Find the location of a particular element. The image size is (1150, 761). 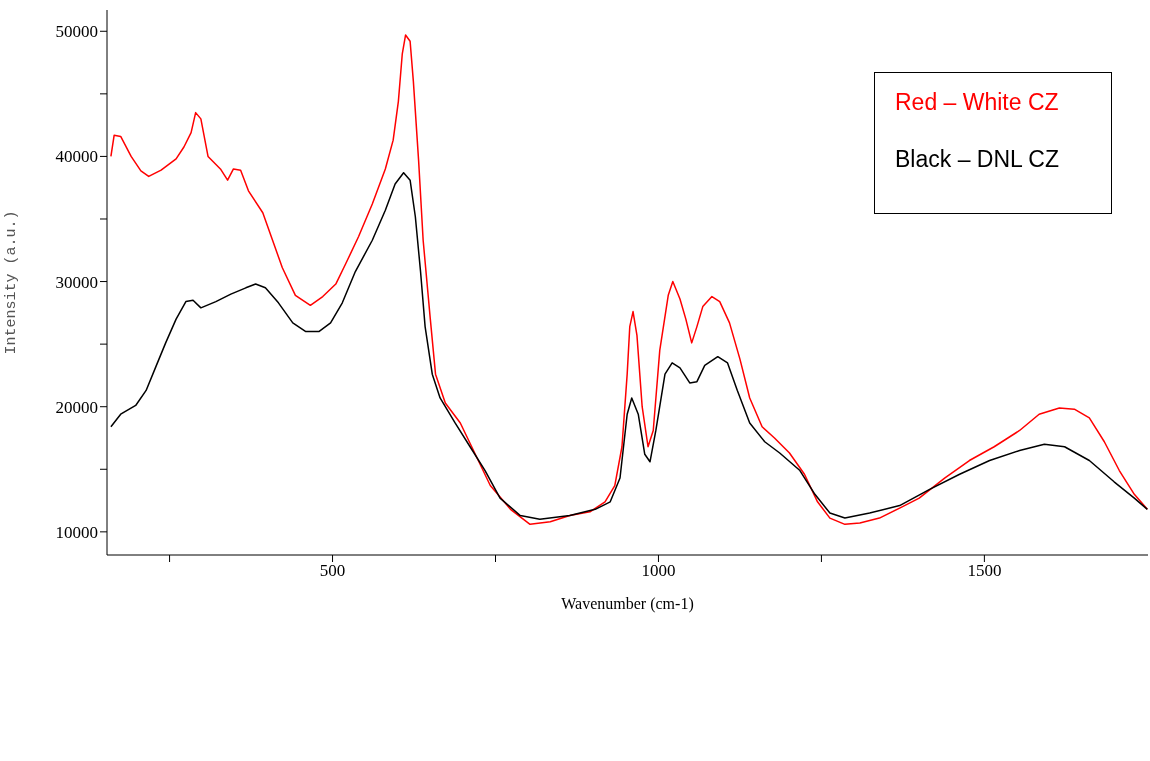

y-tick-label: 50000 is located at coordinates (76, 32).